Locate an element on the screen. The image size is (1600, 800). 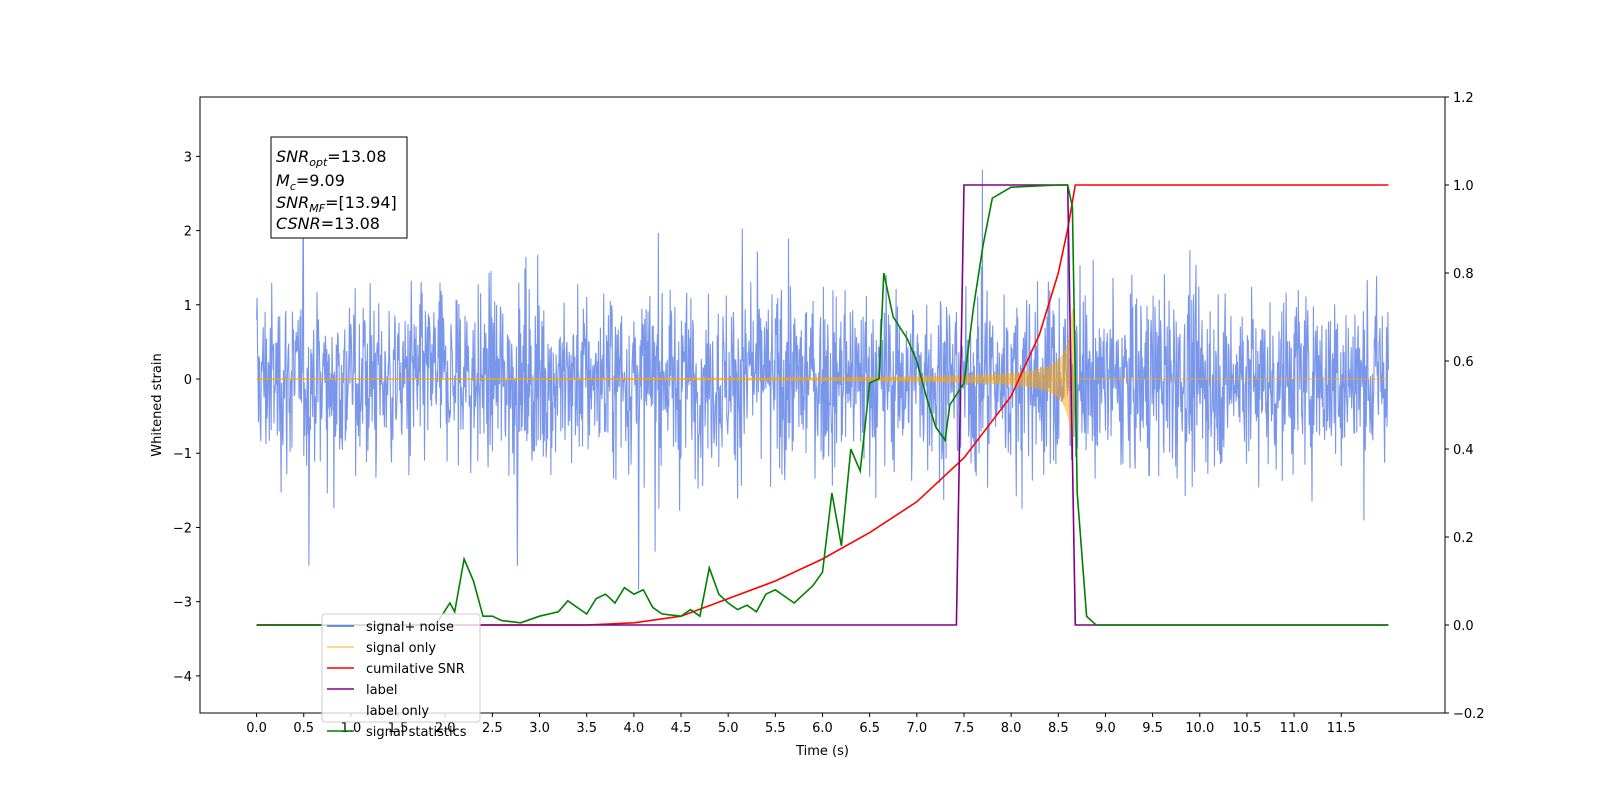
y-left-tick-label: 2 is located at coordinates (188, 232).